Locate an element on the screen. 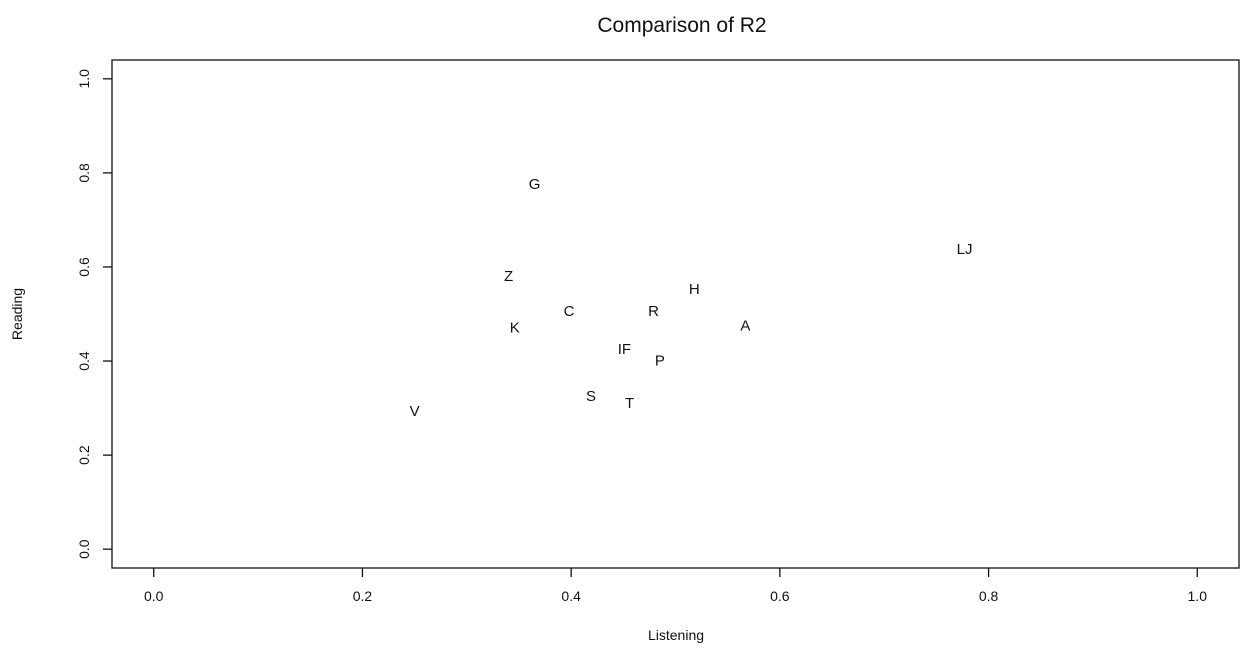 This screenshot has height=650, width=1251. point-c: C is located at coordinates (569, 311).